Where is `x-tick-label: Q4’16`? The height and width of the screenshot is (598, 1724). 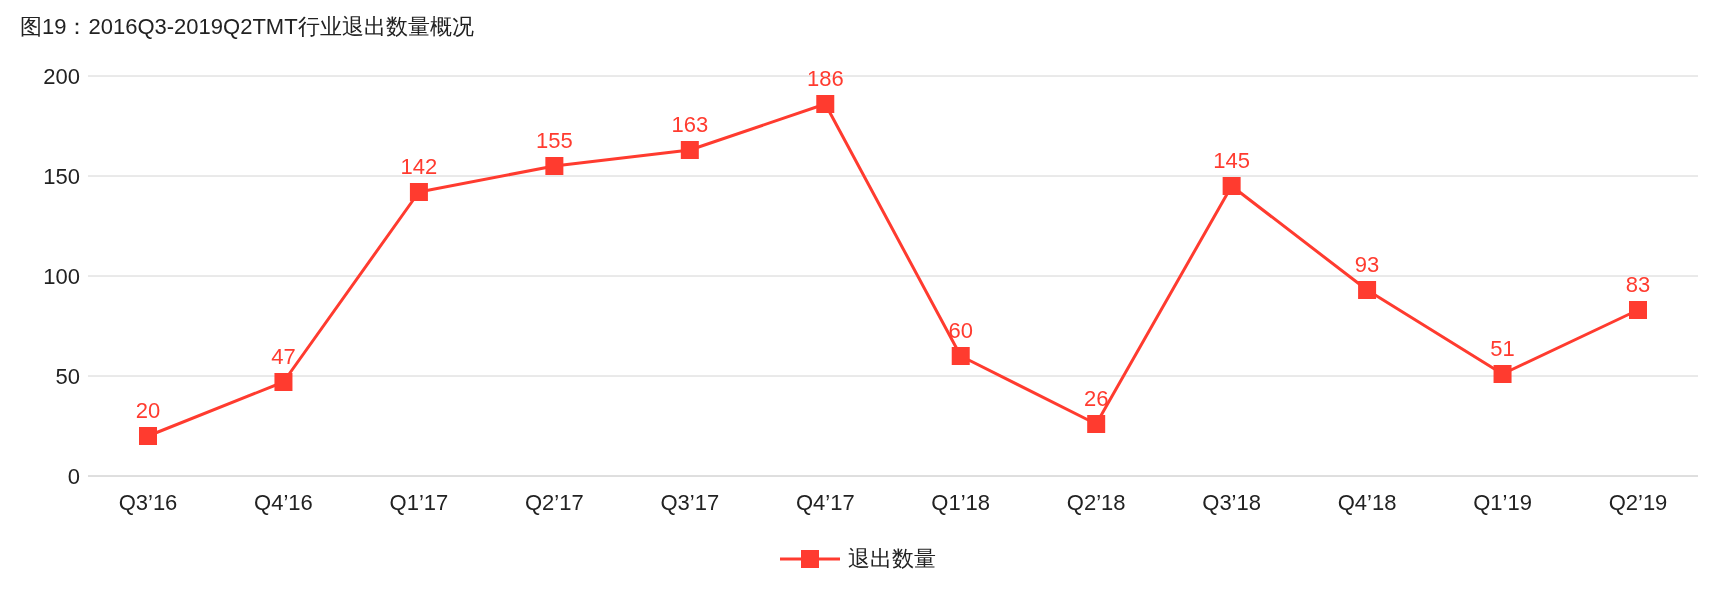
x-tick-label: Q4’16 is located at coordinates (283, 502).